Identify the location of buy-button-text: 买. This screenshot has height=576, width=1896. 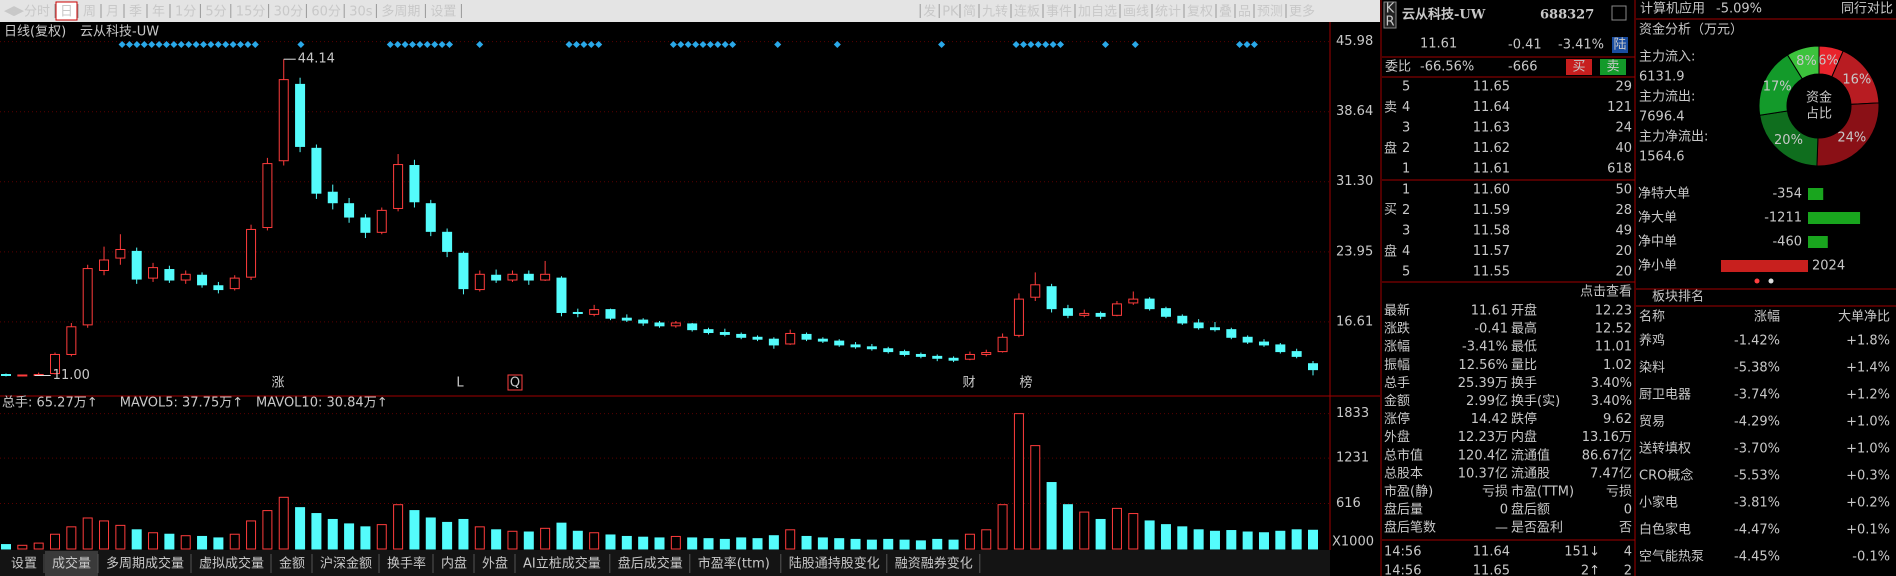
(1578, 67).